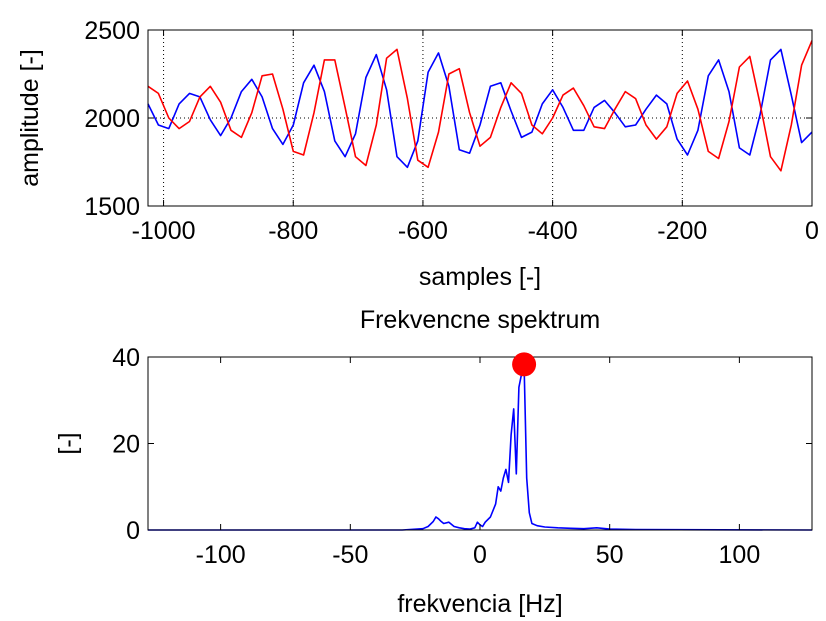 This screenshot has height=621, width=826. What do you see at coordinates (480, 320) in the screenshot?
I see `spectrum-title: Frekvencne spektrum` at bounding box center [480, 320].